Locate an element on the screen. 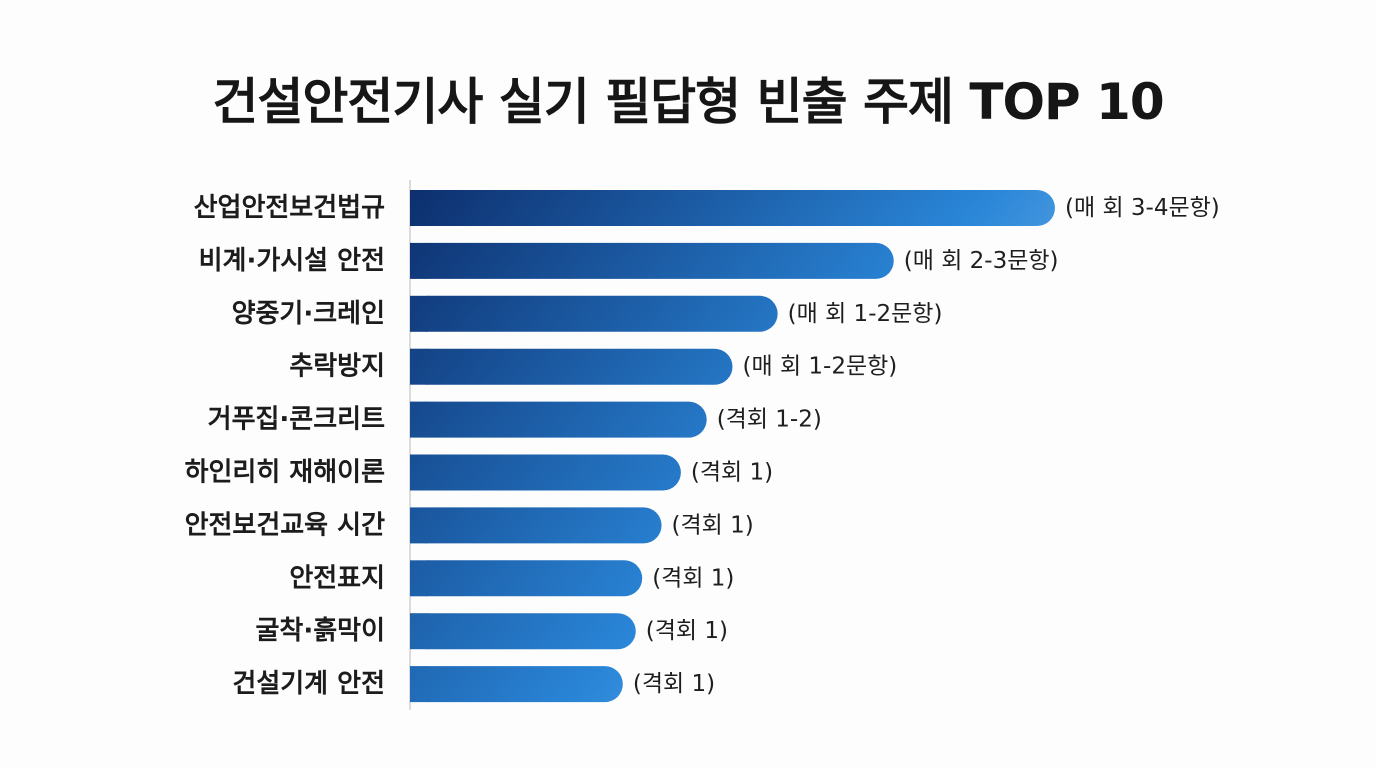  data-label-9: (격회 1) is located at coordinates (687, 631).